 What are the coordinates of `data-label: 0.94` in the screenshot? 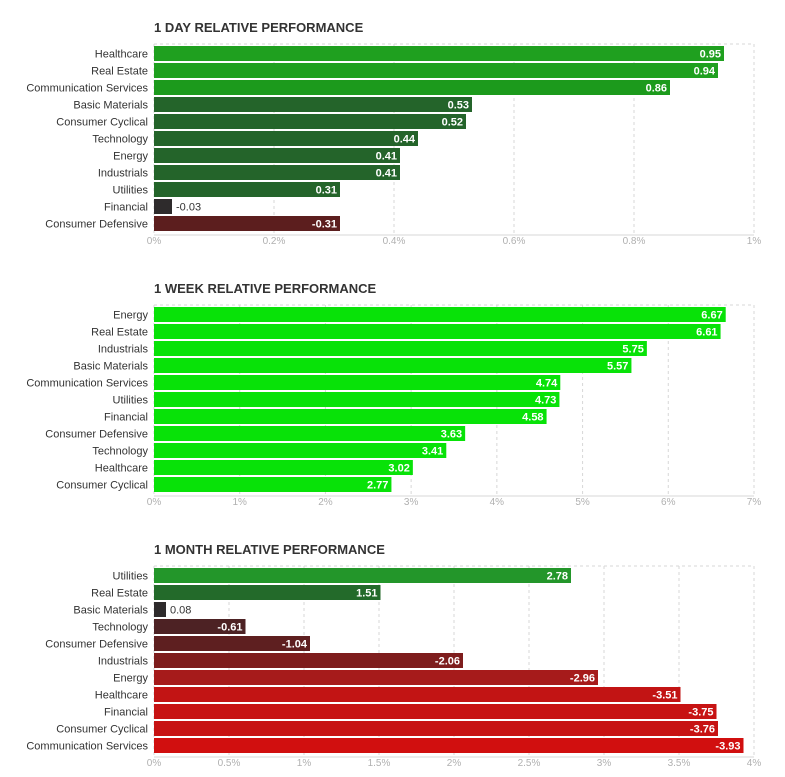 It's located at (705, 72).